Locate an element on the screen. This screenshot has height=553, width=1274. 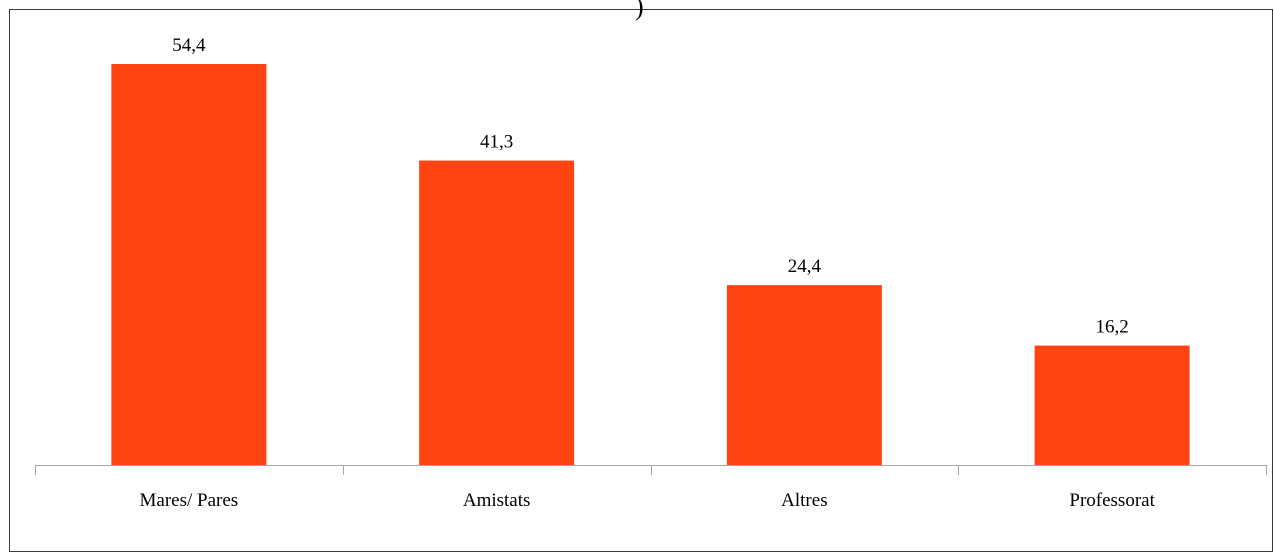
bar-value-label-2: 24,4 is located at coordinates (805, 266).